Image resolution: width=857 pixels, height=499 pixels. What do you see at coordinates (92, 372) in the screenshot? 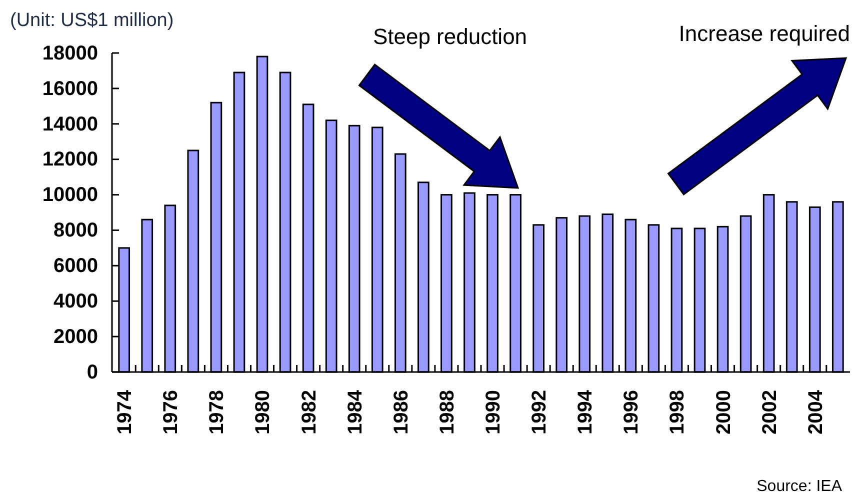
I see `y-tick-label: 0` at bounding box center [92, 372].